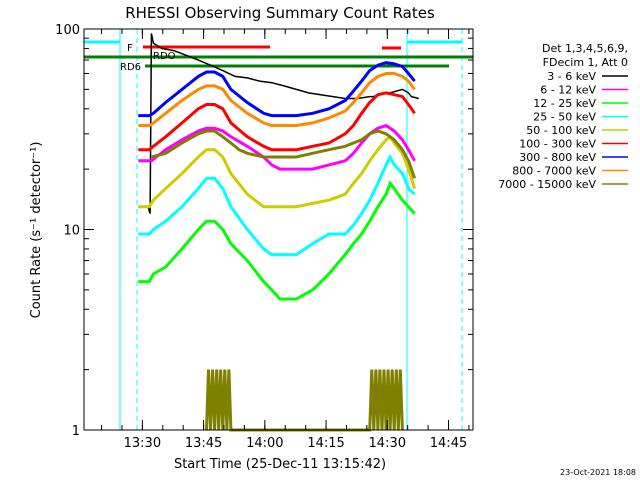 The height and width of the screenshot is (480, 640). Describe the element at coordinates (36, 230) in the screenshot. I see `y-axis-label: Count Rate (s⁻¹ detector⁻¹)` at that location.